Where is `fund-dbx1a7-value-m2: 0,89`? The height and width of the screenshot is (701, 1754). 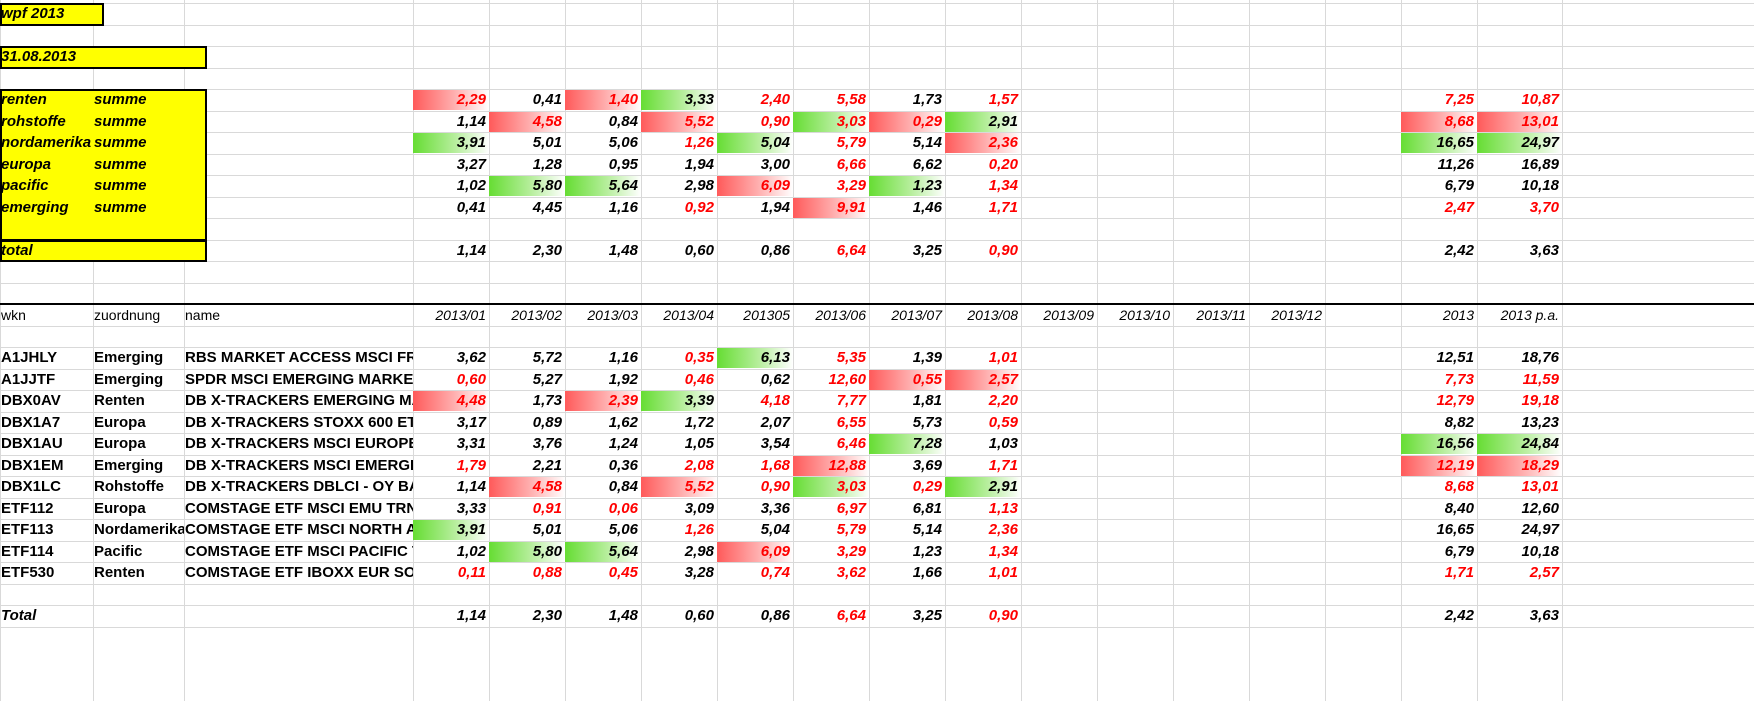 fund-dbx1a7-value-m2: 0,89 is located at coordinates (547, 422).